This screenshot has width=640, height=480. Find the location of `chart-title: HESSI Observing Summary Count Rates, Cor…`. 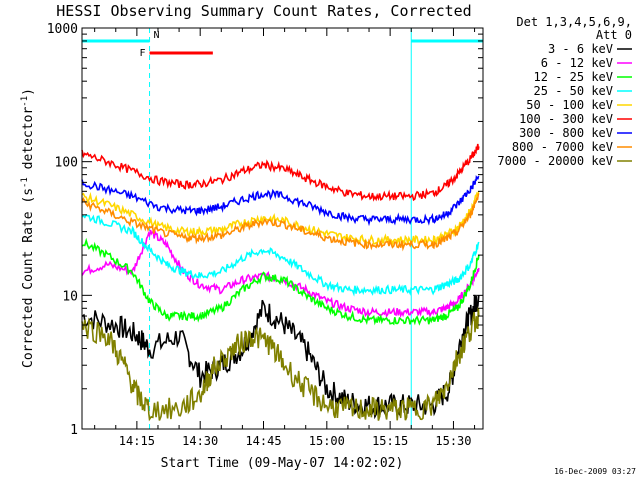

chart-title: HESSI Observing Summary Count Rates, Cor… is located at coordinates (263, 11).